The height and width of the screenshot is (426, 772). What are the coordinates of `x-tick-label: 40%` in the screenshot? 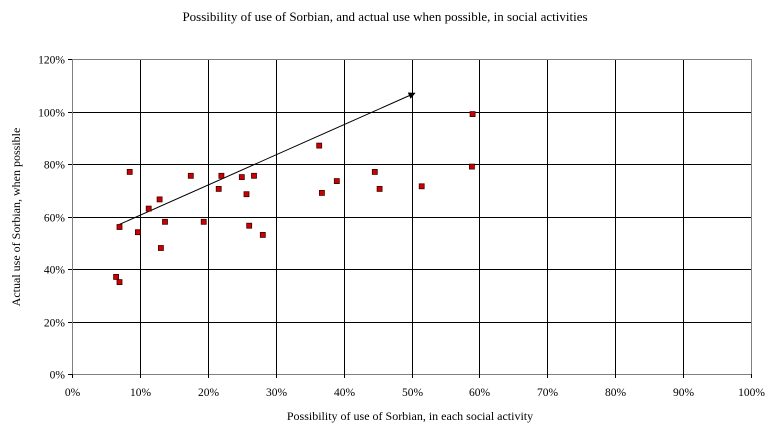 It's located at (345, 393).